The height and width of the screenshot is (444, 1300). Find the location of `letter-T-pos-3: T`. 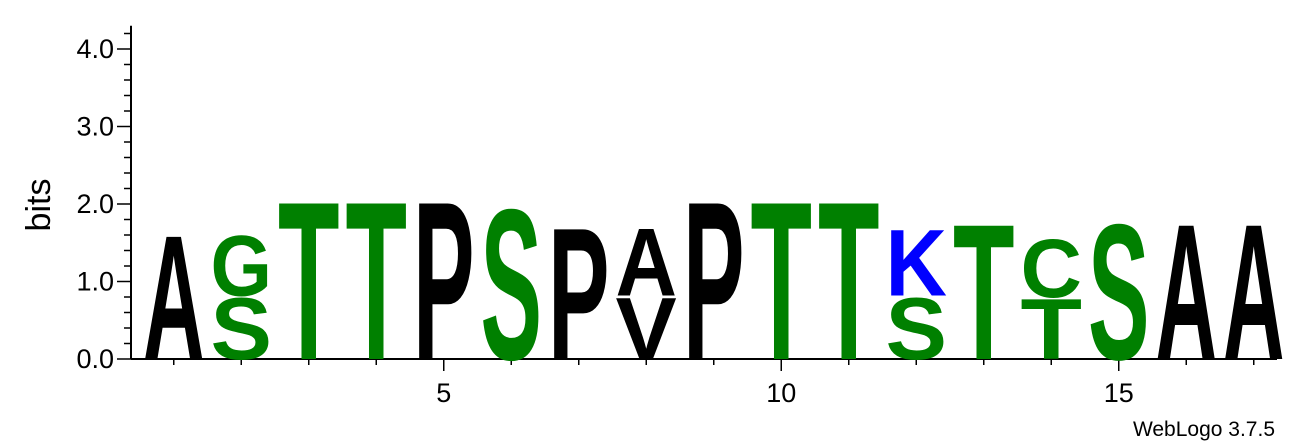

letter-T-pos-3: T is located at coordinates (308, 282).